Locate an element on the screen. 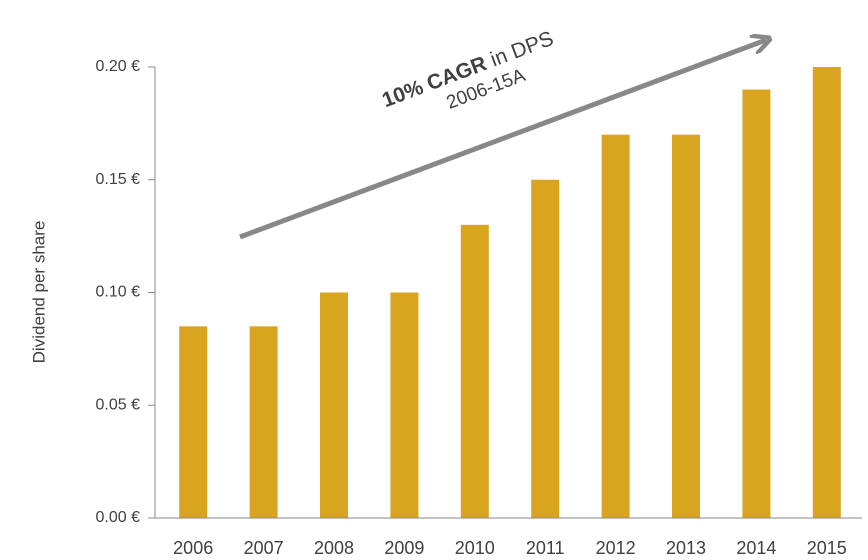 The image size is (868, 560). y-axis-label: Dividend per share is located at coordinates (38, 292).